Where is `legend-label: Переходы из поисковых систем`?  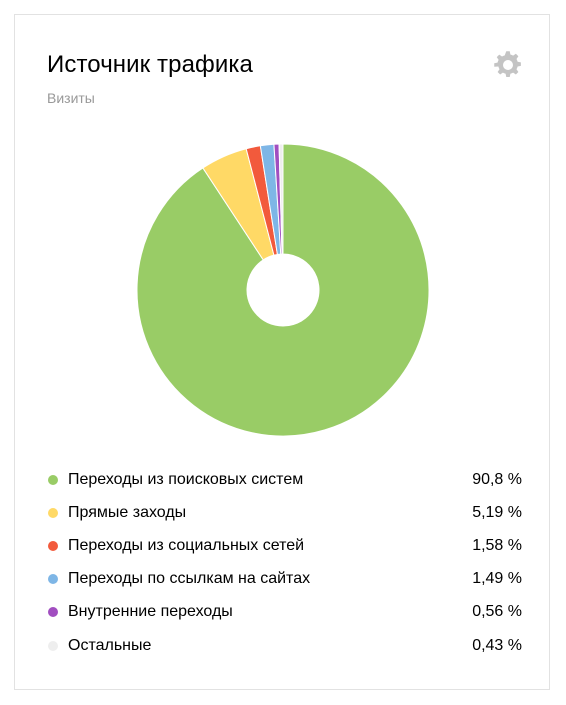
legend-label: Переходы из поисковых систем is located at coordinates (186, 479).